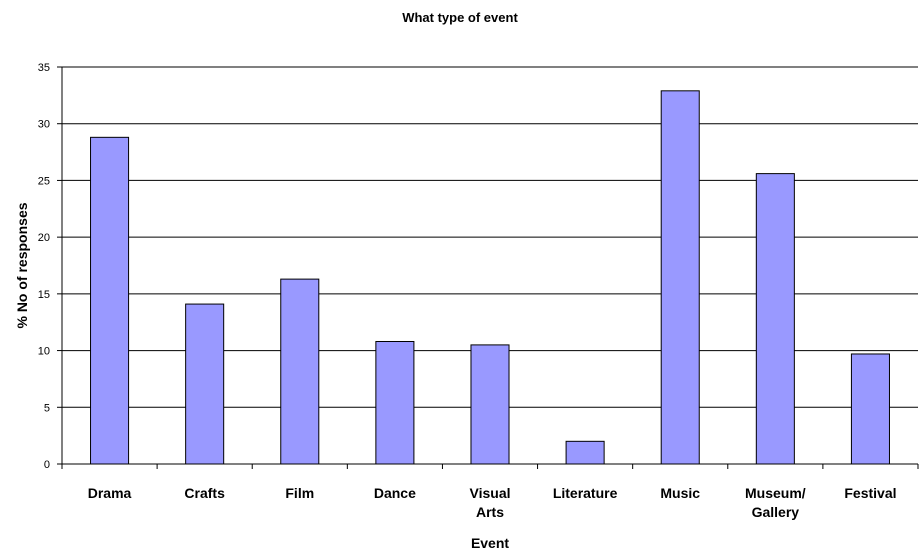 The height and width of the screenshot is (555, 920). What do you see at coordinates (490, 543) in the screenshot?
I see `x-axis-title: Event` at bounding box center [490, 543].